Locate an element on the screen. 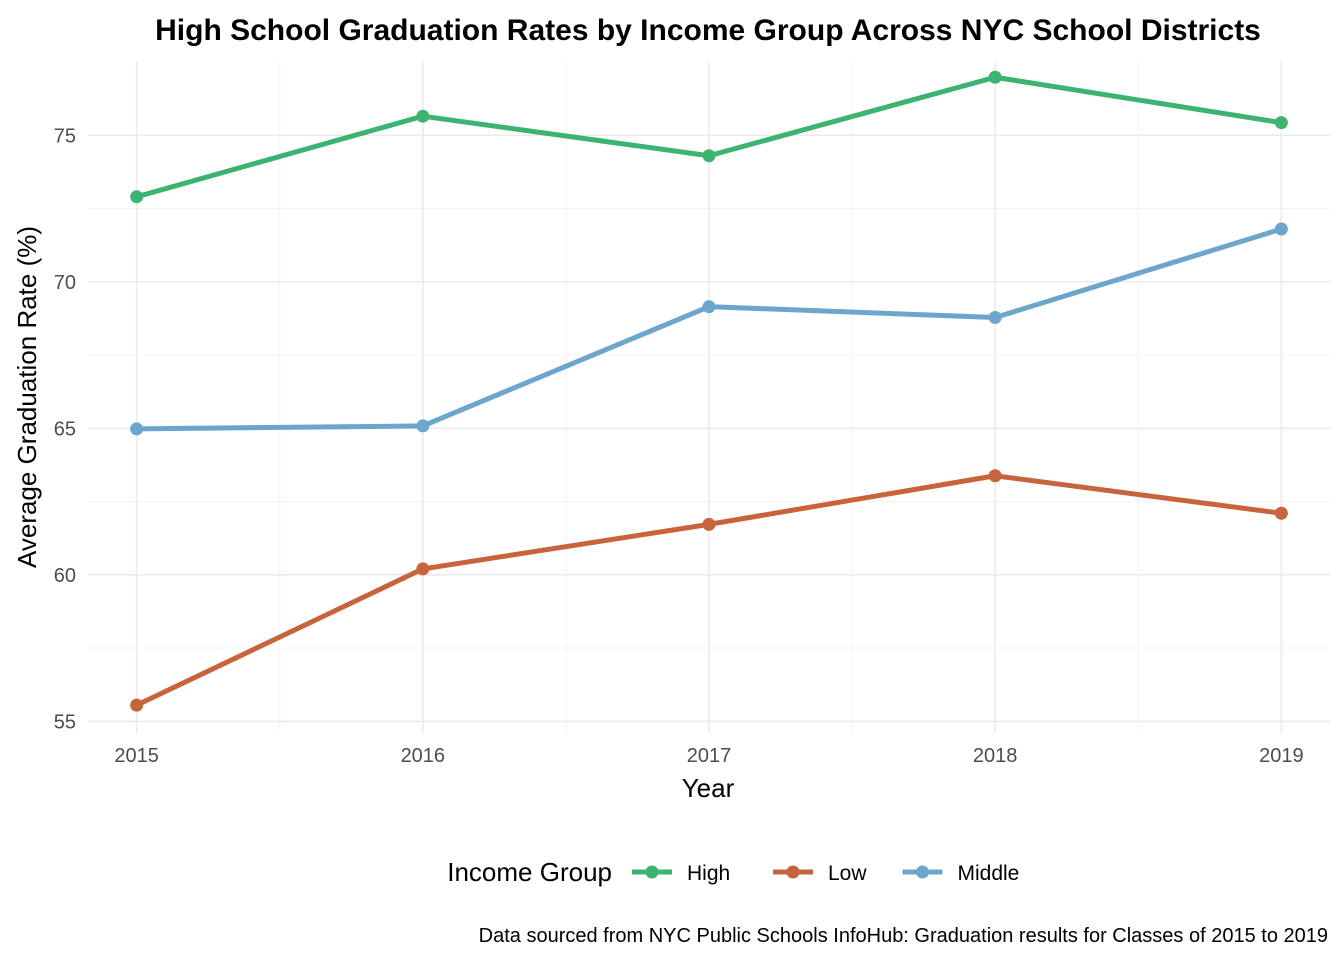 The height and width of the screenshot is (960, 1344). y-tick-label: 55 is located at coordinates (65, 722).